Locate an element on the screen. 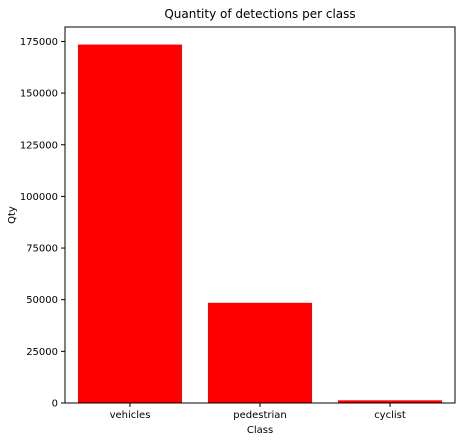 The image size is (463, 441). y-tick-label: 125000 is located at coordinates (39, 145).